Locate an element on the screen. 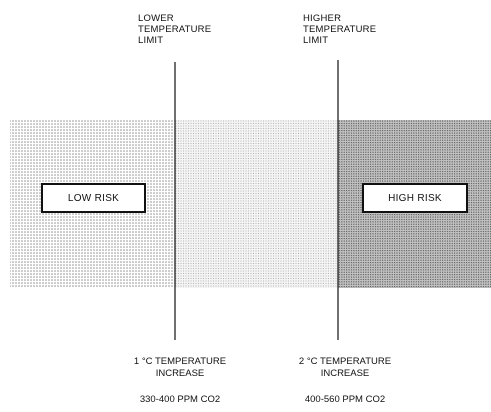 The image size is (491, 412). low-risk-box: LOW RISK is located at coordinates (93, 198).